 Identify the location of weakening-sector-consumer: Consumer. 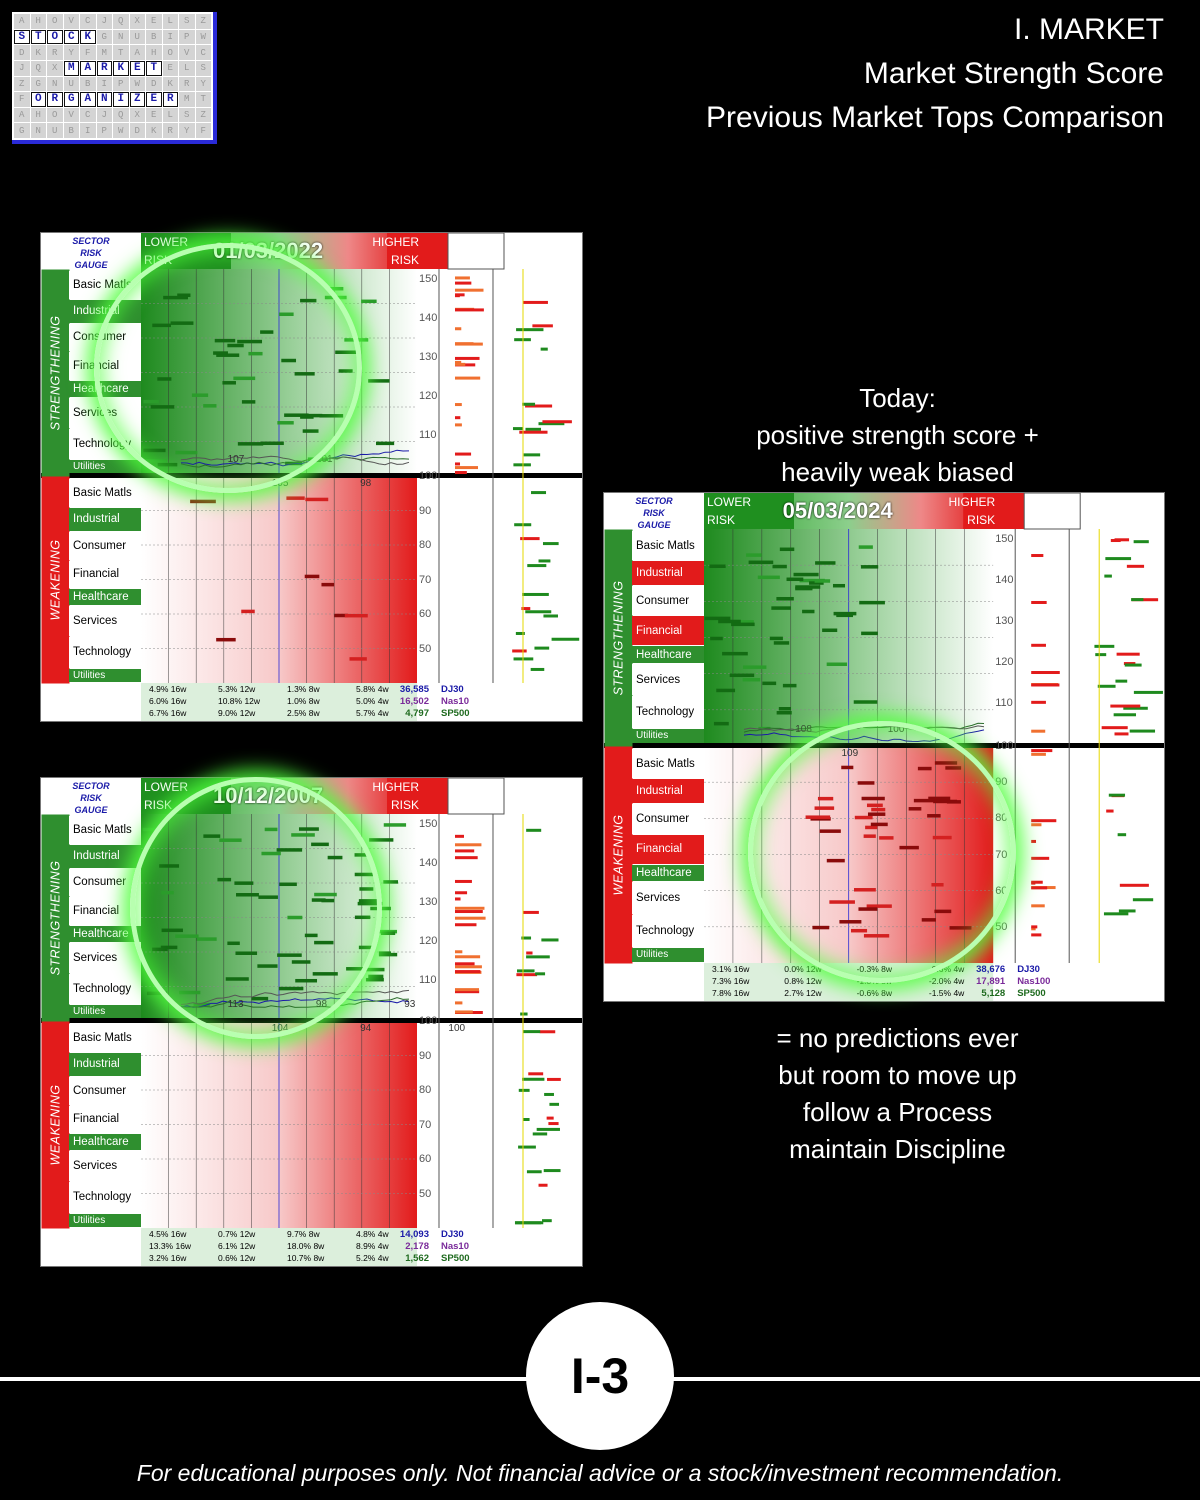
(668, 819).